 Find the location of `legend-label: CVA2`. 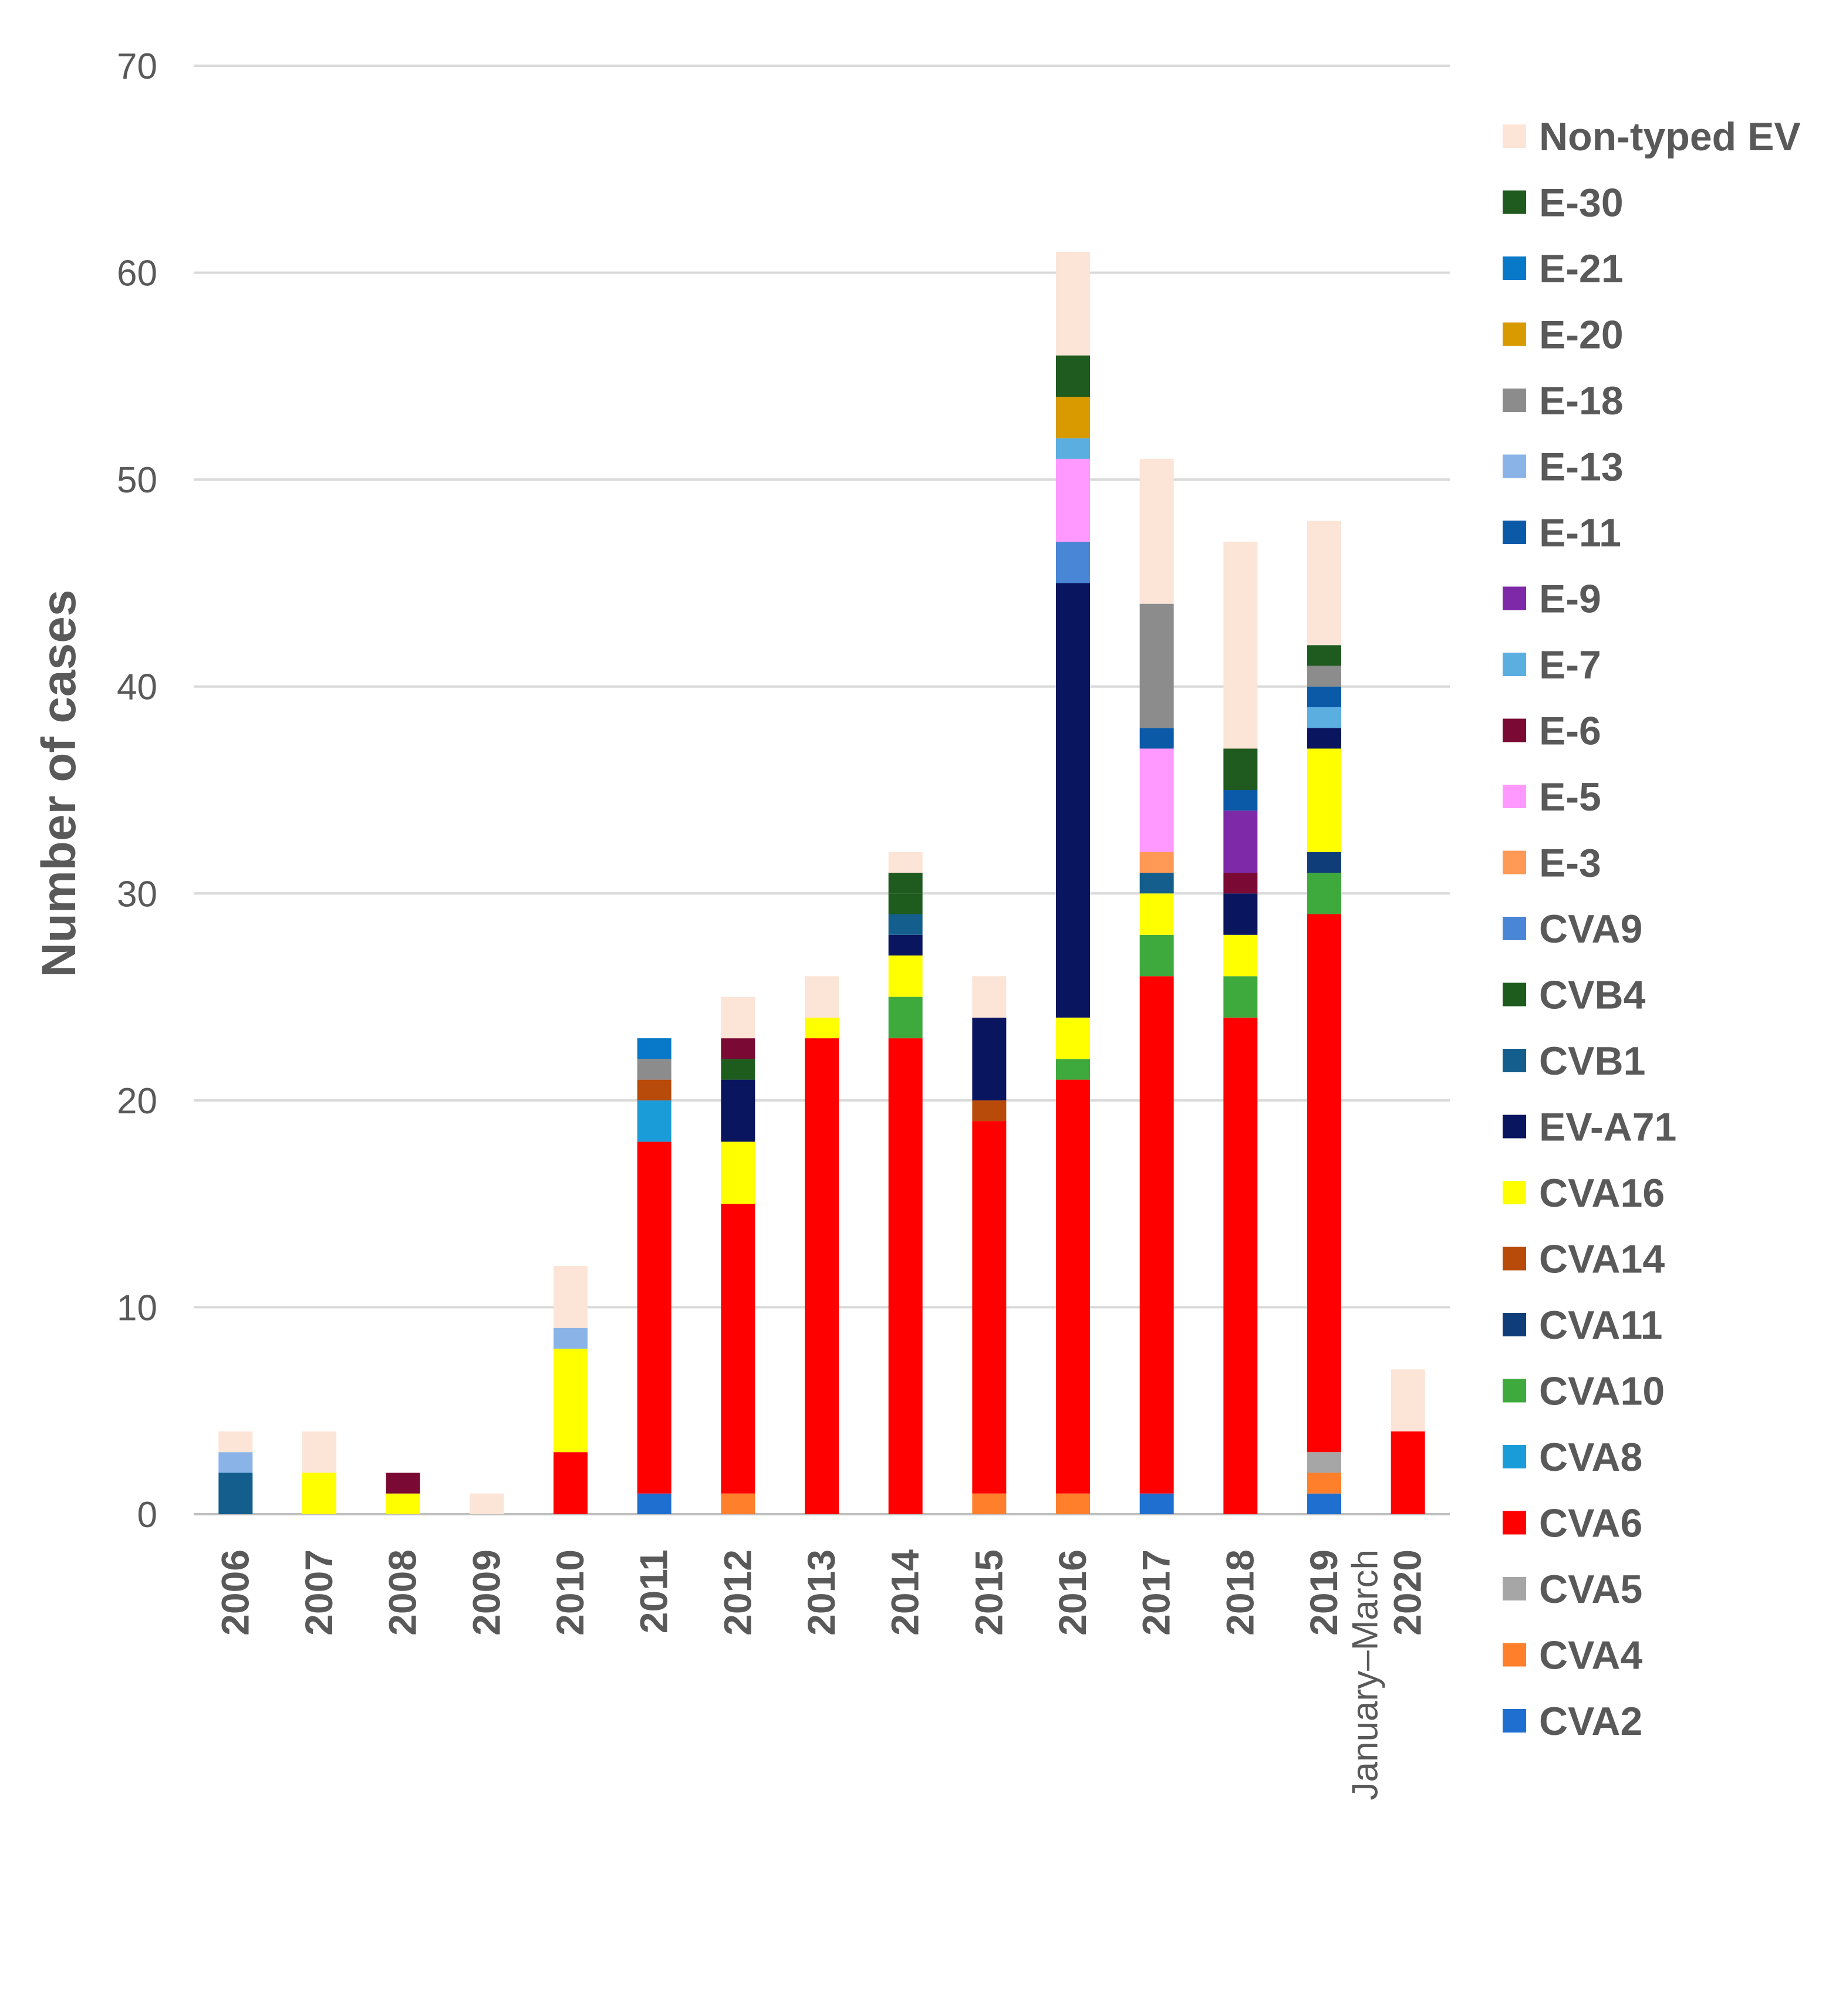

legend-label: CVA2 is located at coordinates (1590, 1721).